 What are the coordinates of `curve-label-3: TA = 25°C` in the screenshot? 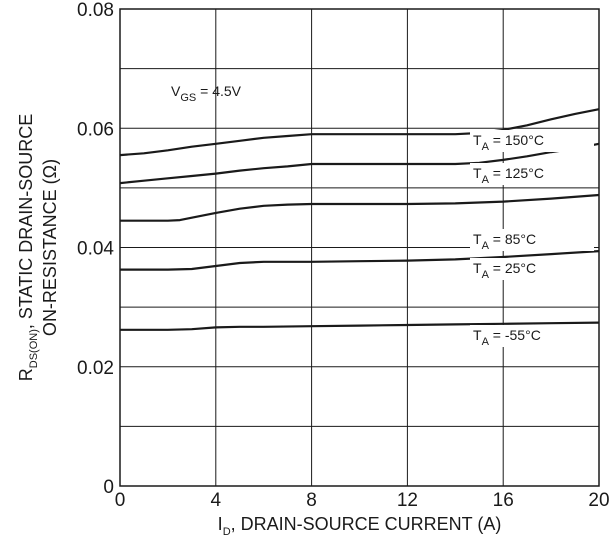 It's located at (504, 270).